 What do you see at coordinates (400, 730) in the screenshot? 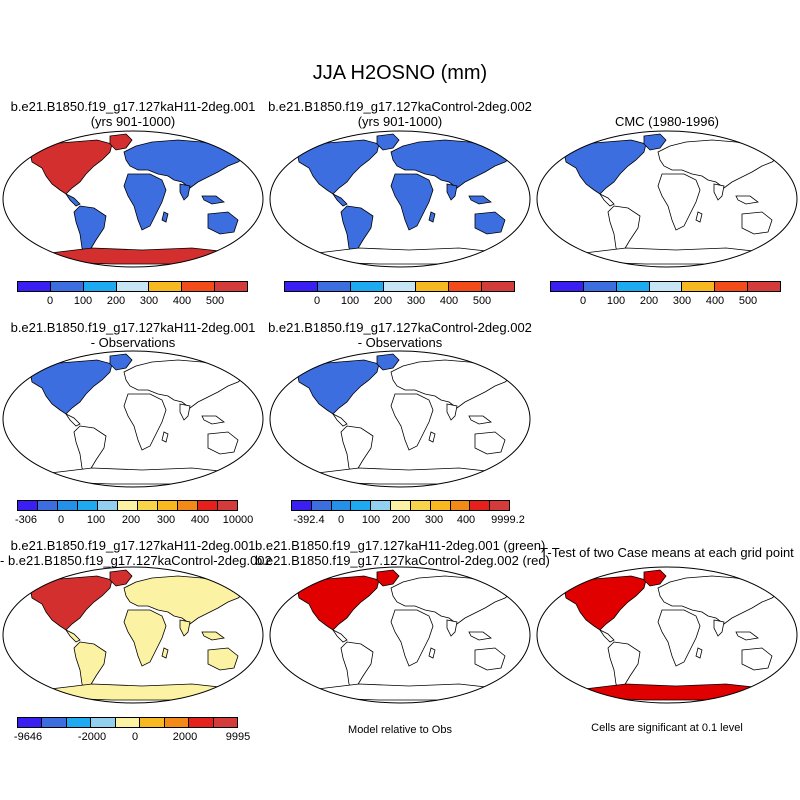
I see `model-relative-note: Model relative to Obs` at bounding box center [400, 730].